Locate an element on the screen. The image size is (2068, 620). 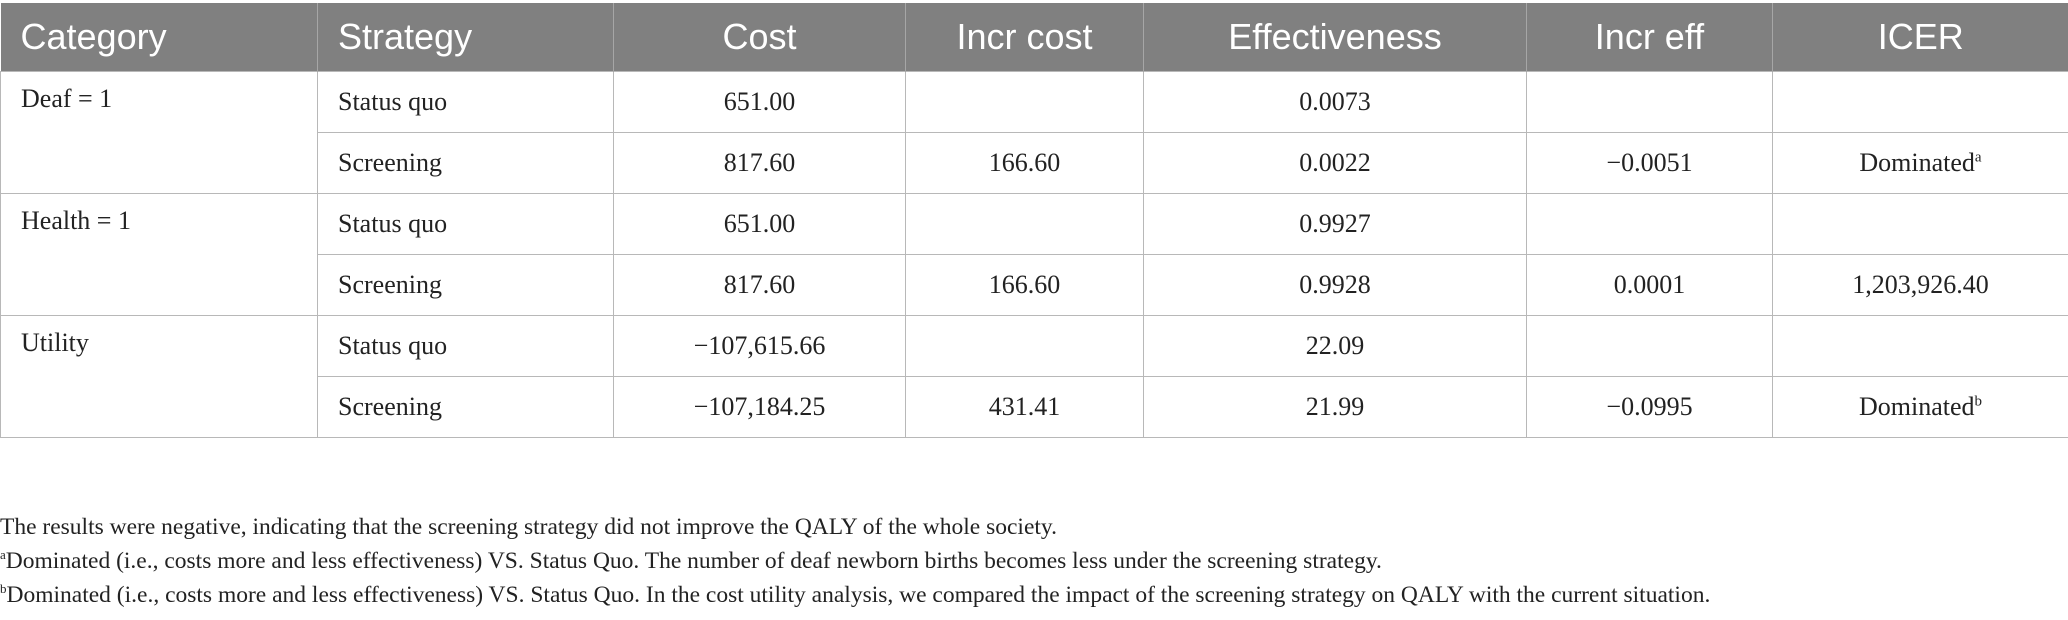
category-cell: Deaf = 1 is located at coordinates (159, 132).